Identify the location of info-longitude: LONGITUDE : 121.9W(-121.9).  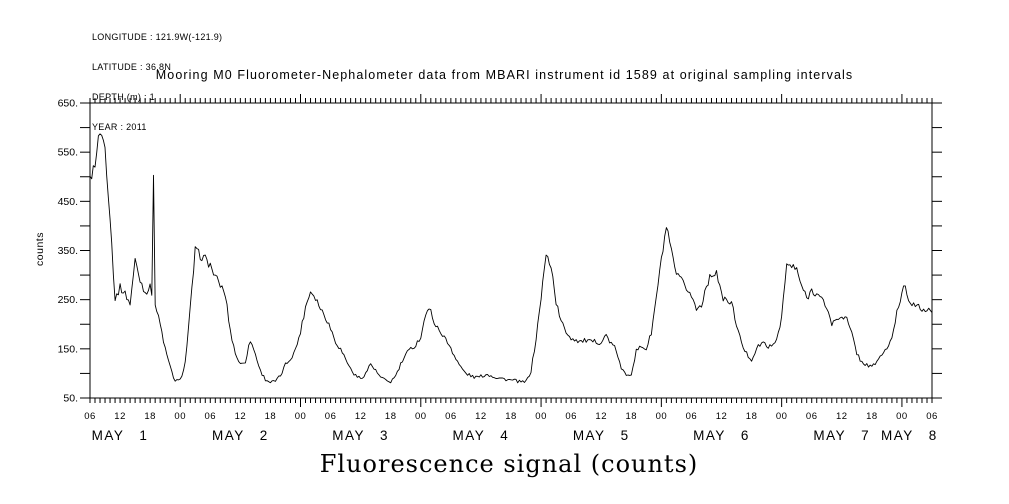
(157, 37).